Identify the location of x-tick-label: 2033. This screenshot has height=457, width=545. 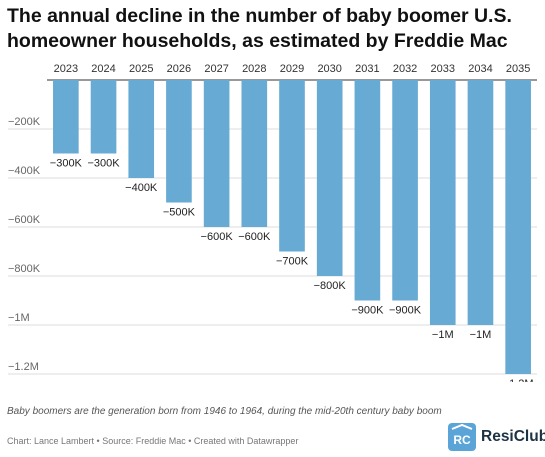
(443, 69).